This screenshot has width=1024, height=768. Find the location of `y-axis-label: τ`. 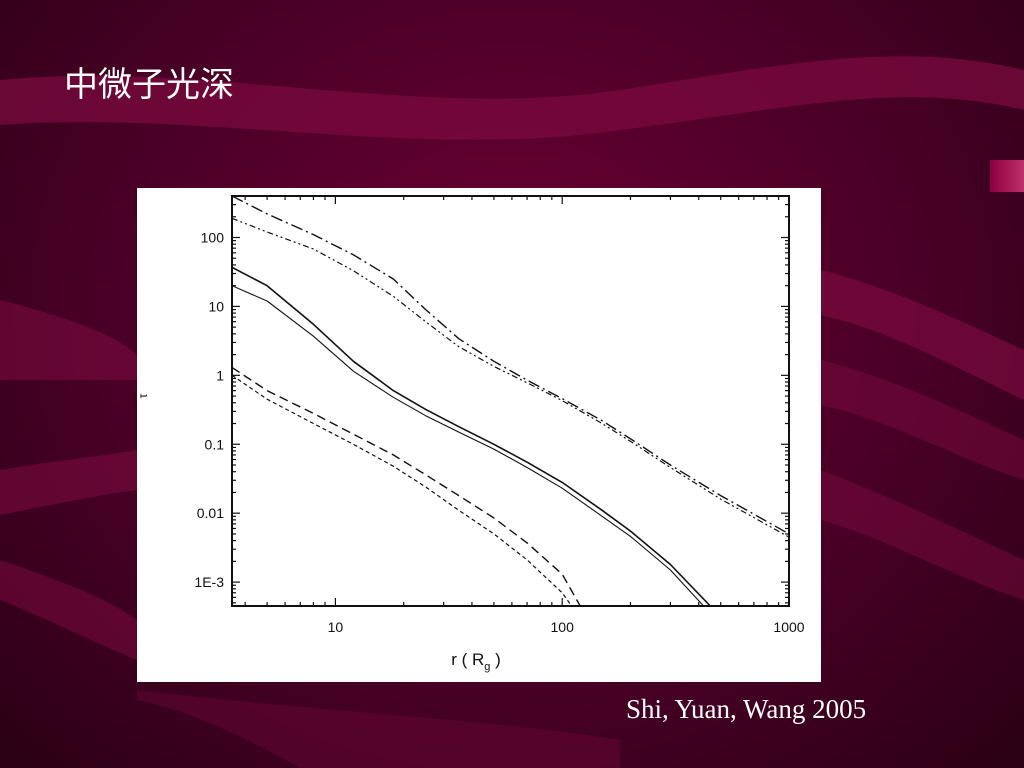

y-axis-label: τ is located at coordinates (143, 395).